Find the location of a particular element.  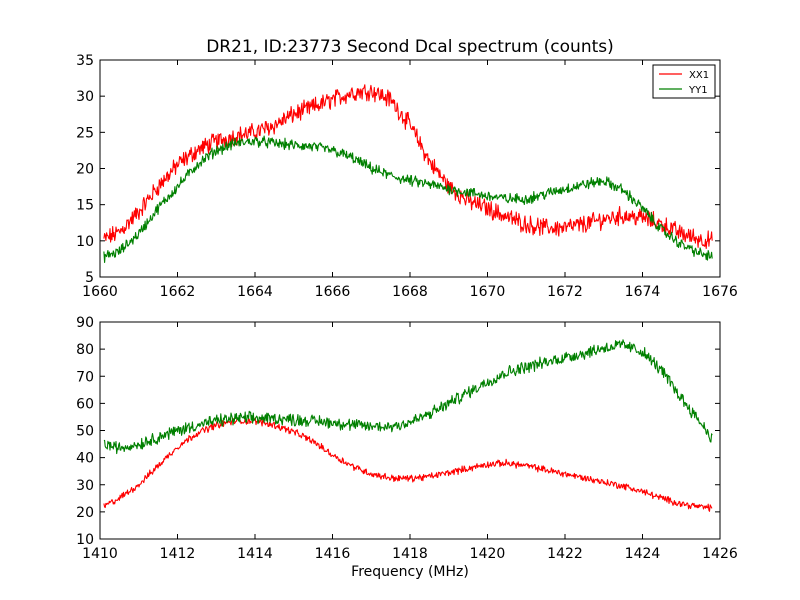

series-line-yy1 is located at coordinates (408, 397).